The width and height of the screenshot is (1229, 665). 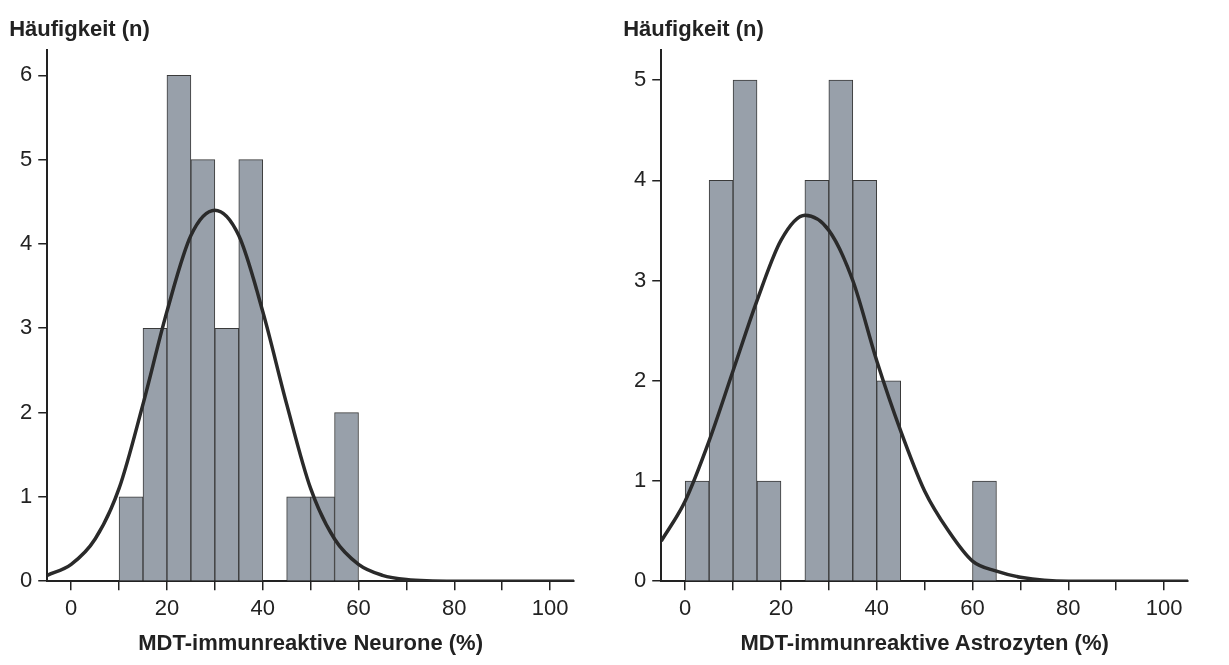 What do you see at coordinates (26, 74) in the screenshot?
I see `y-tick-label: 6` at bounding box center [26, 74].